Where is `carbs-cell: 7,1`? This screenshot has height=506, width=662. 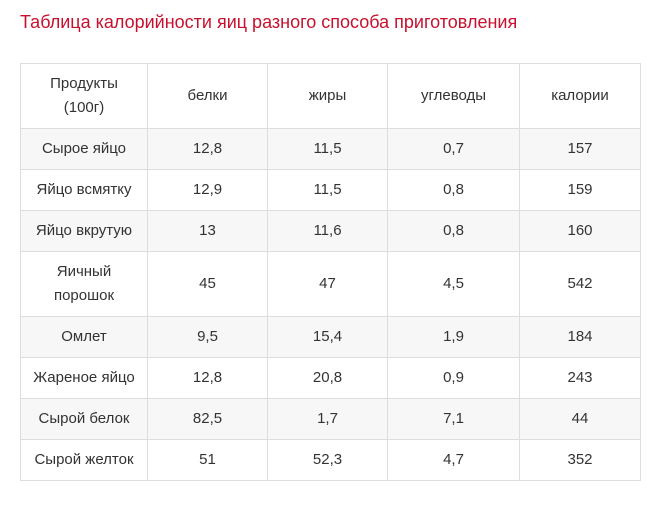 carbs-cell: 7,1 is located at coordinates (453, 419).